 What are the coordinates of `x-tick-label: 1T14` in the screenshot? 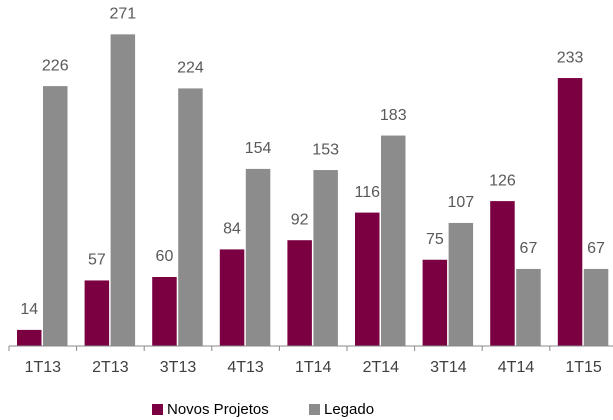 It's located at (313, 367).